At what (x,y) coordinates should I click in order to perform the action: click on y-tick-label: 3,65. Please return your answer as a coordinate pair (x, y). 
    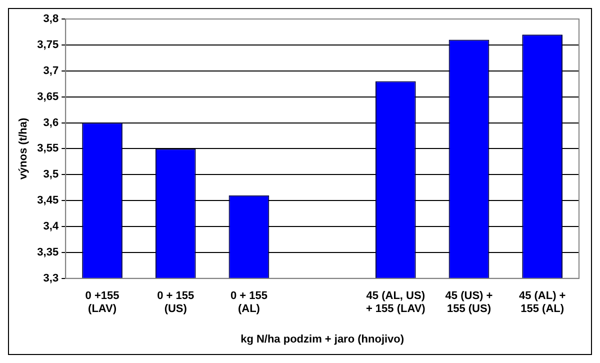
    Looking at the image, I should click on (48, 96).